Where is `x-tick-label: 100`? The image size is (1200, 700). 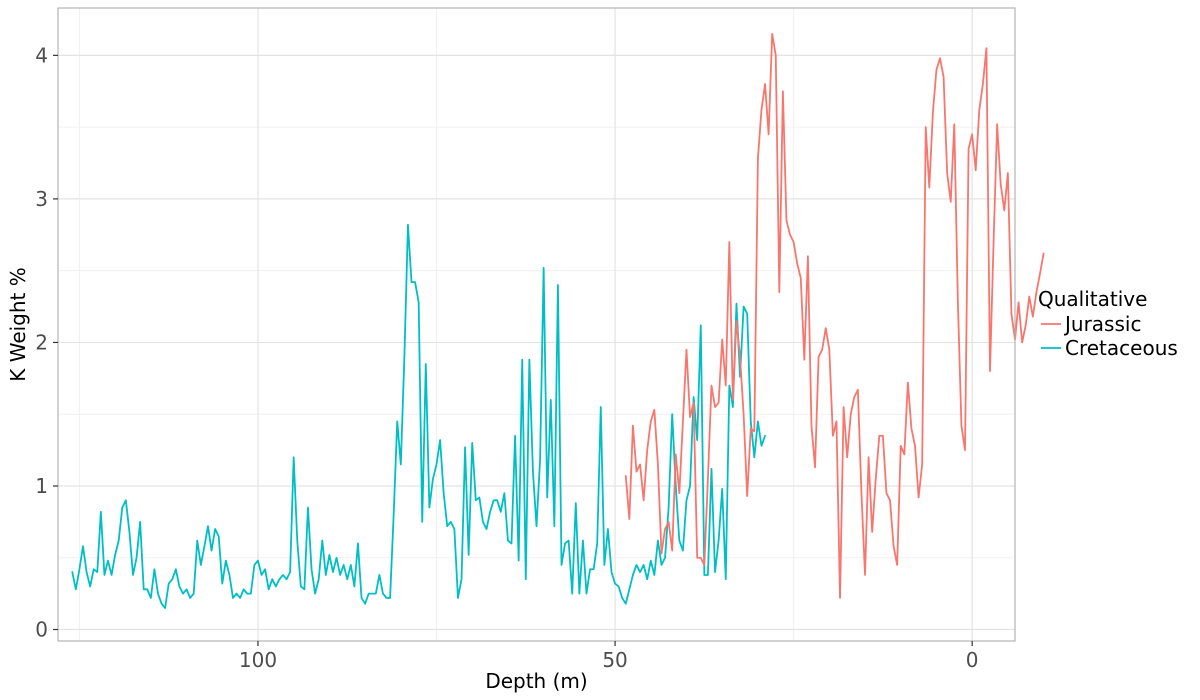
x-tick-label: 100 is located at coordinates (258, 660).